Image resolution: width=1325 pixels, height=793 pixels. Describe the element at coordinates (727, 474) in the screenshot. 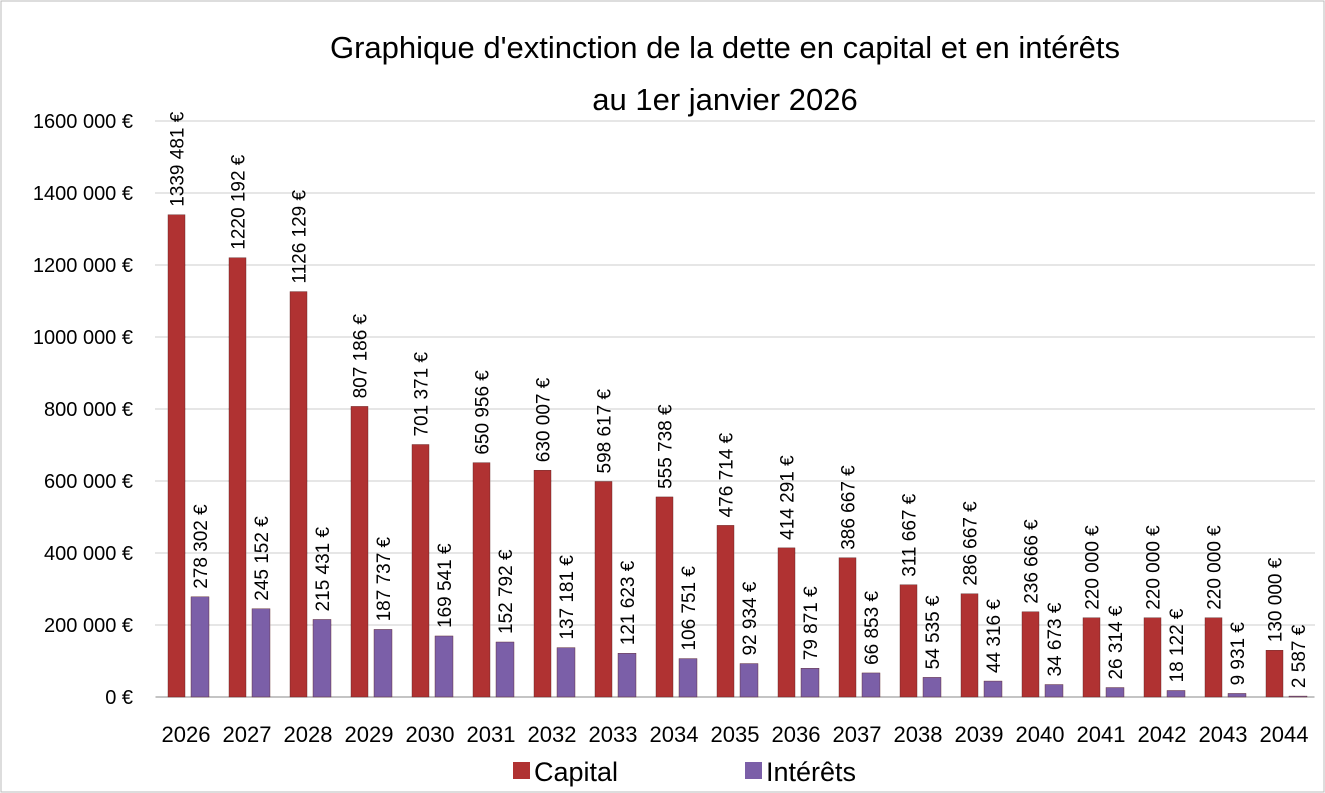

I see `value-label: 476 714 €` at that location.